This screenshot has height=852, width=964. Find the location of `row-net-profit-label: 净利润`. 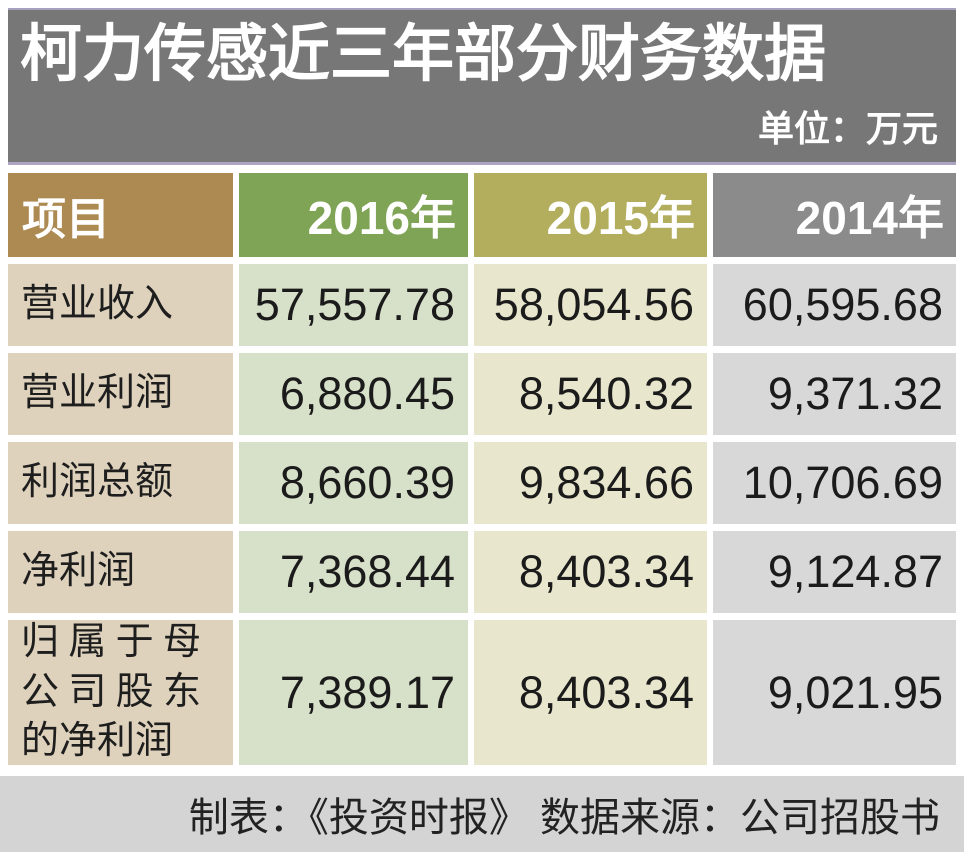

row-net-profit-label: 净利润 is located at coordinates (120, 572).